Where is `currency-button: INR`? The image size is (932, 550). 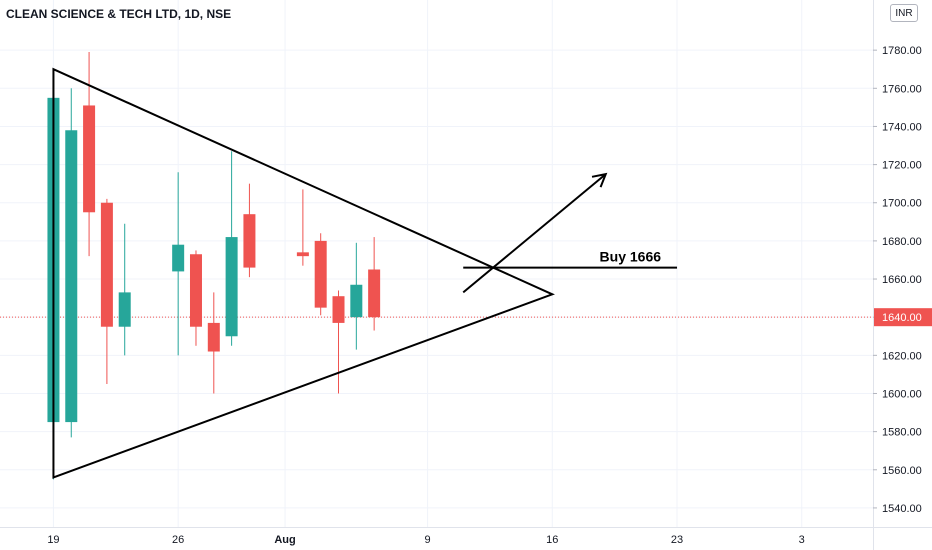
currency-button: INR is located at coordinates (904, 13).